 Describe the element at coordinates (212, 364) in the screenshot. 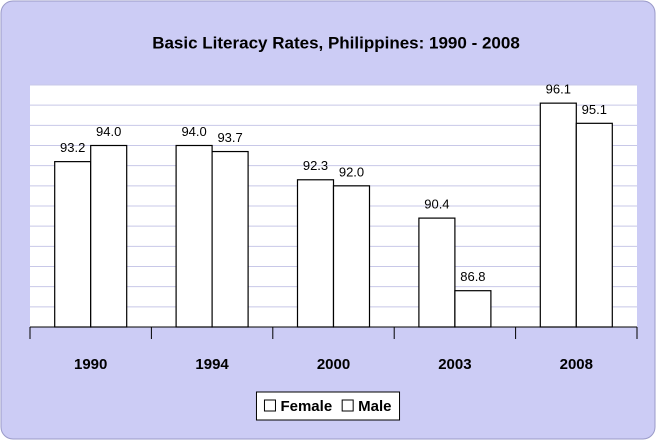

I see `x-tick-label: 1994` at that location.